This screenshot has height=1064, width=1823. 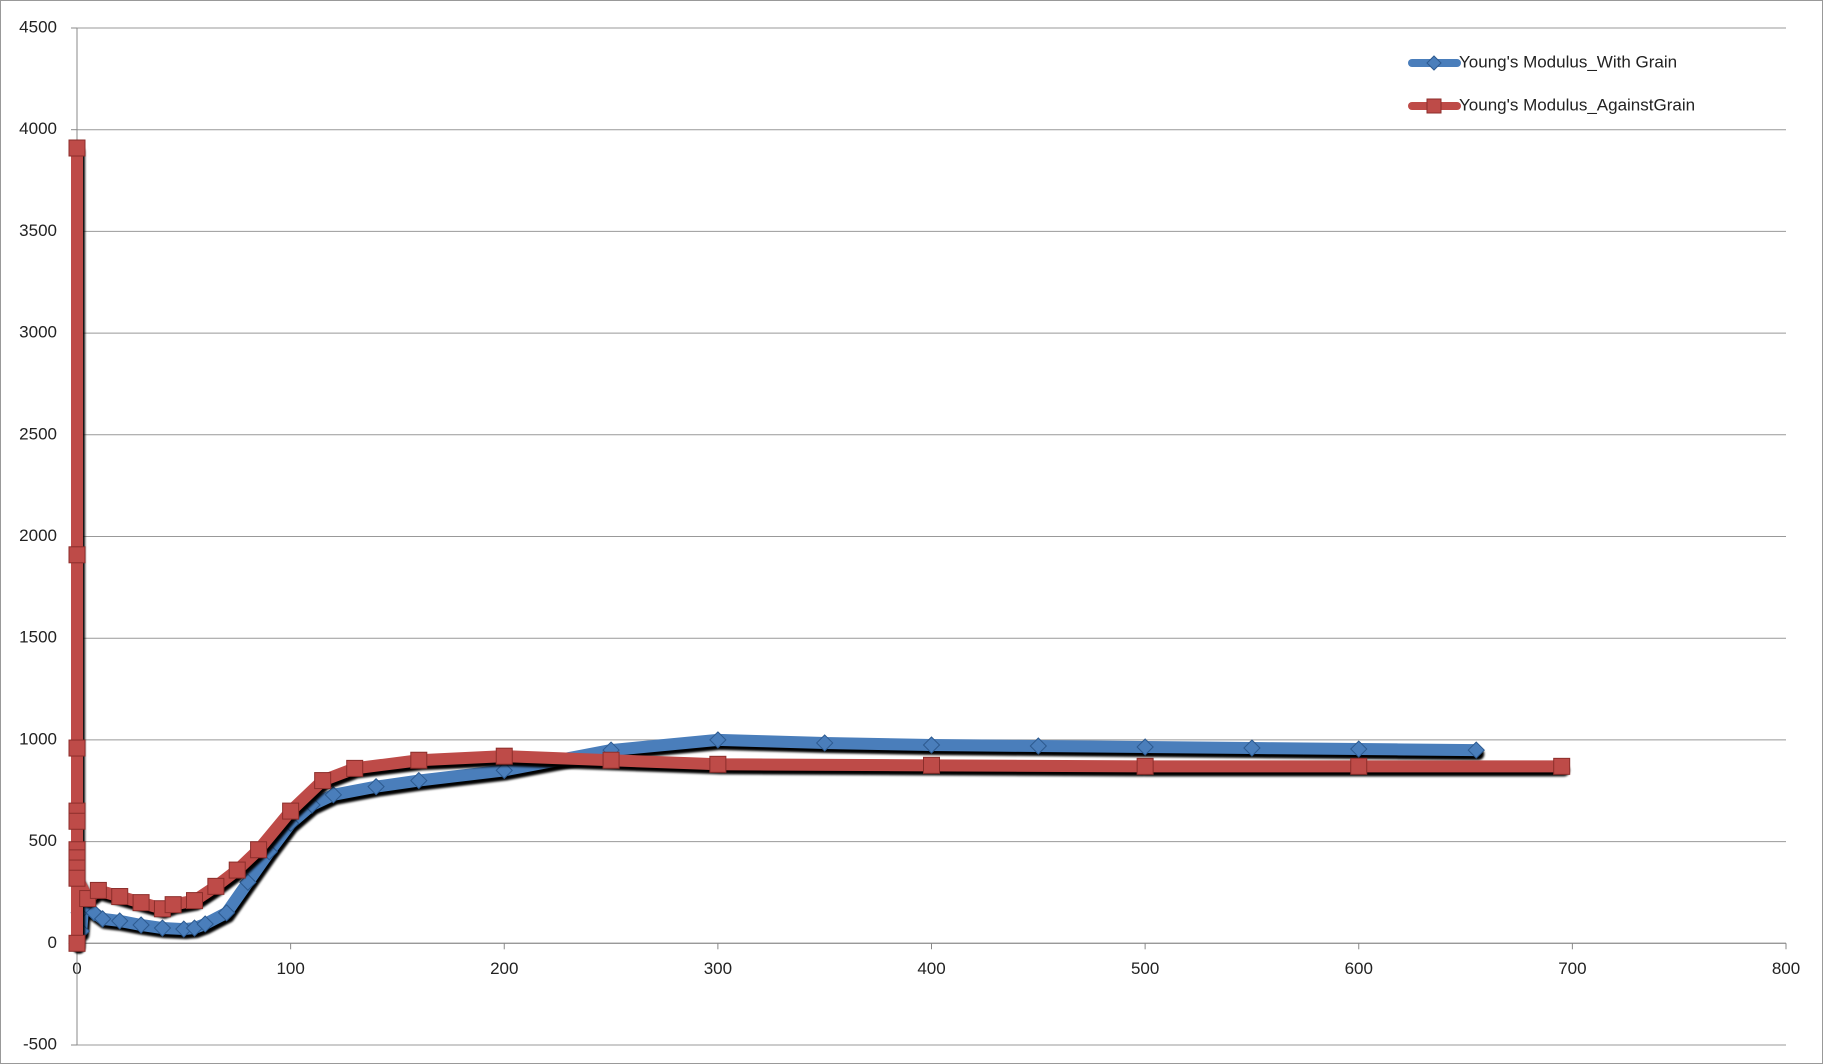 I want to click on x-tick-label: 600, so click(x=1359, y=968).